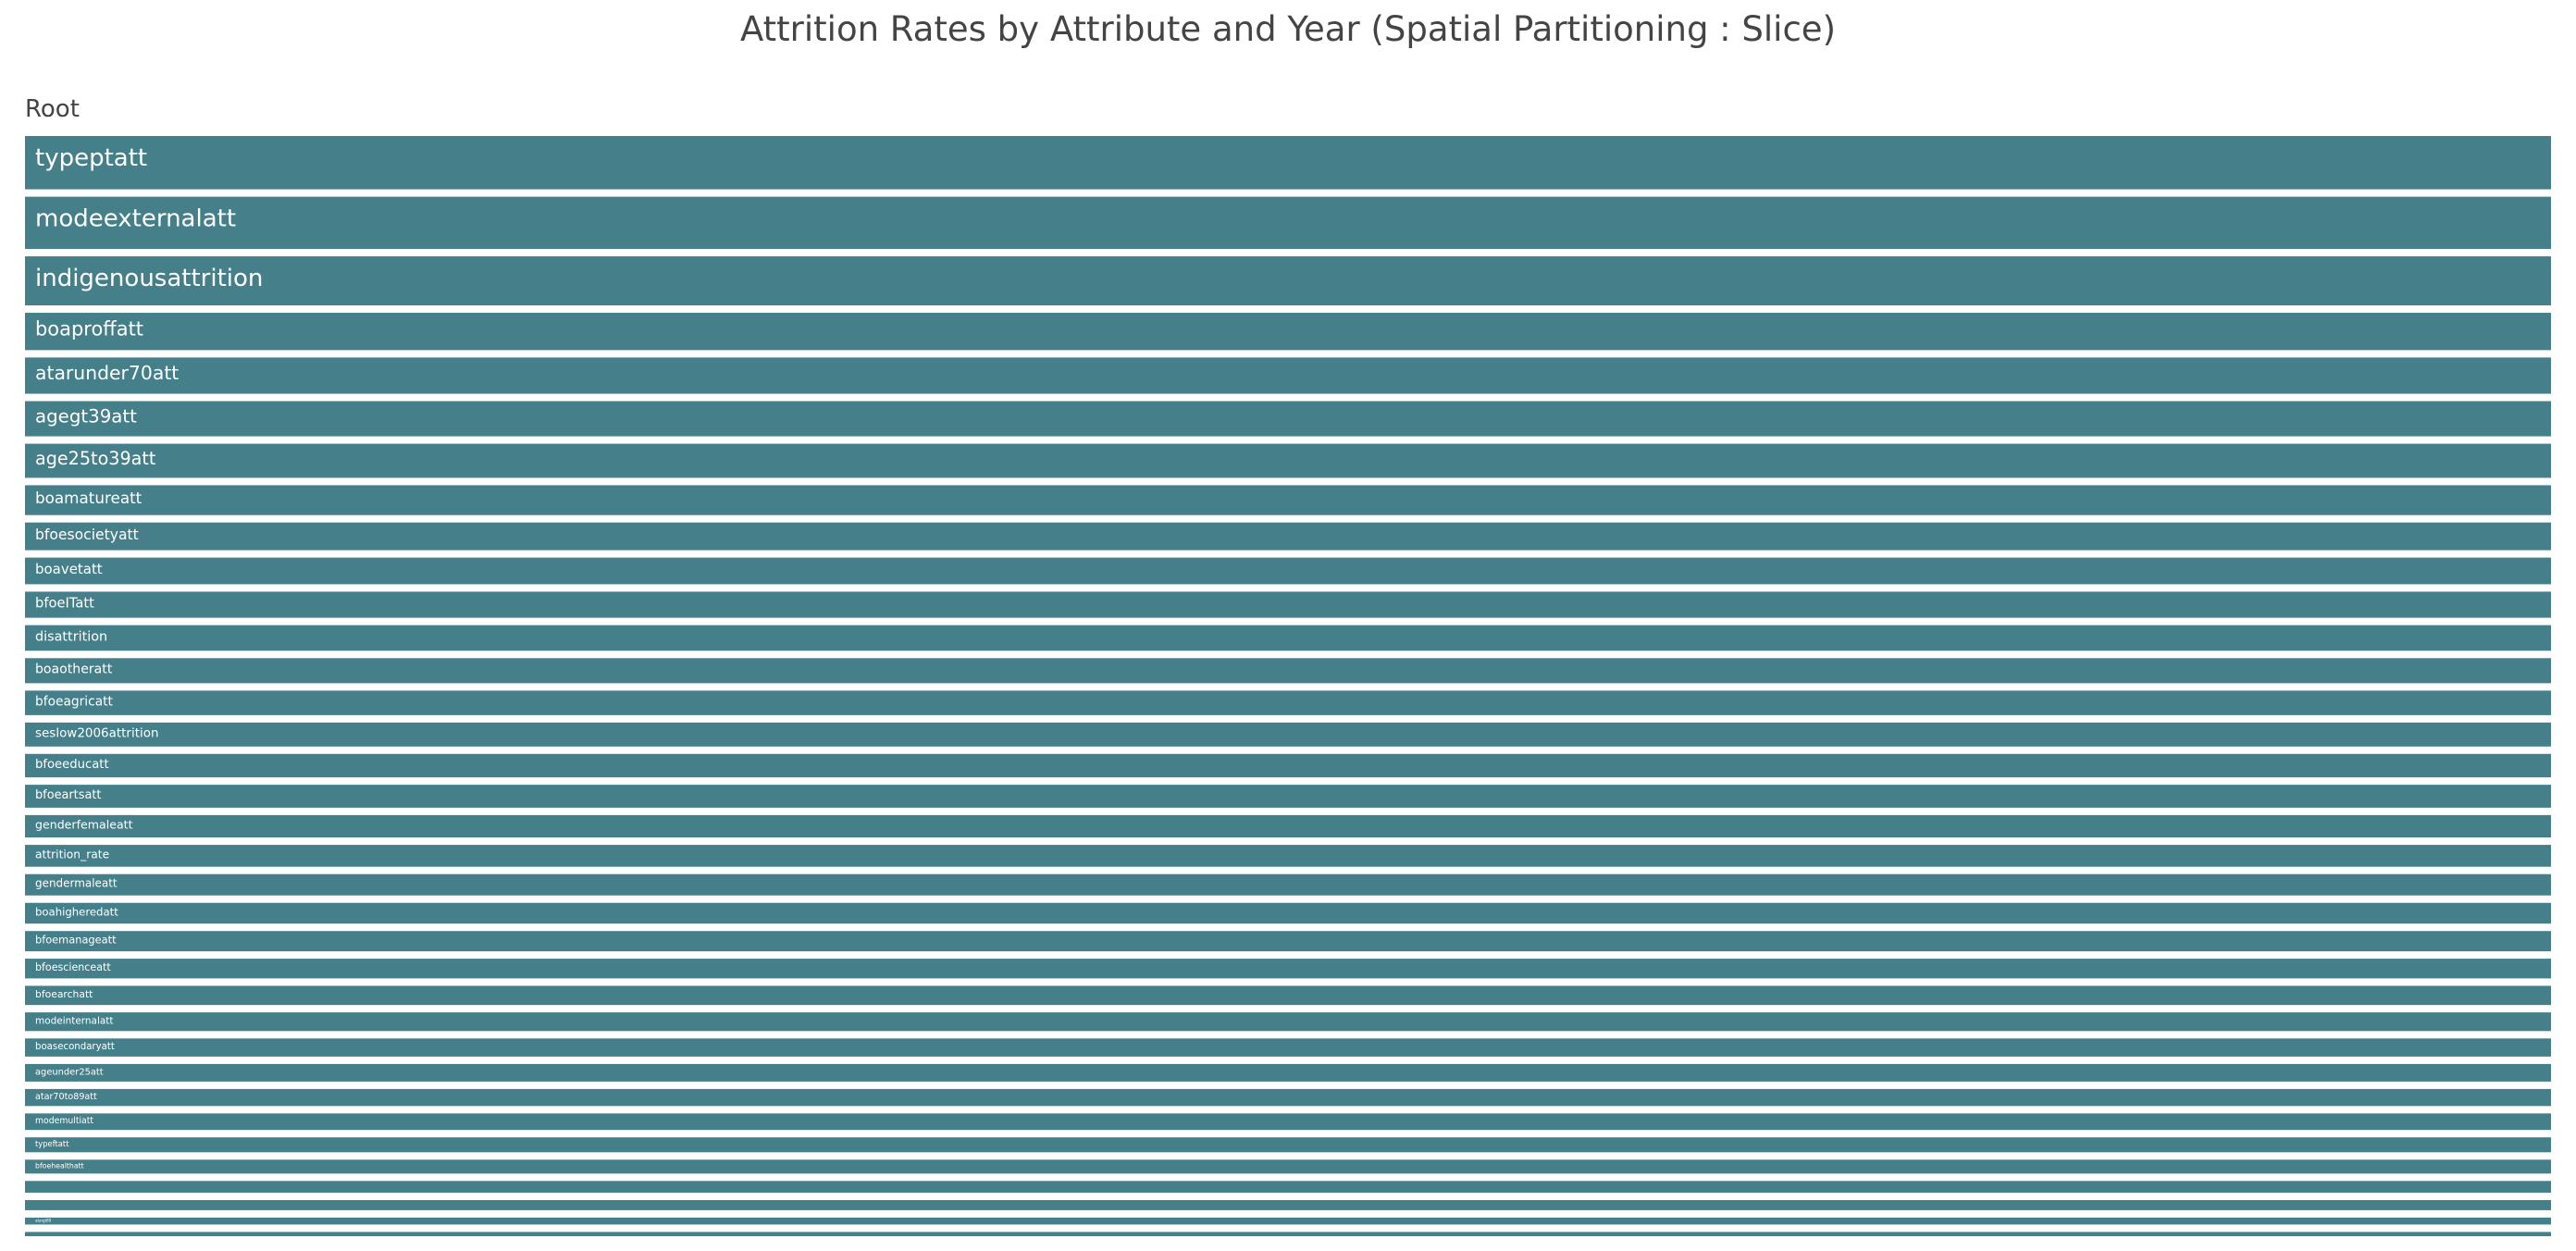 This screenshot has height=1251, width=2576. What do you see at coordinates (66, 1097) in the screenshot?
I see `treemap-tile-label: atar70to89att` at bounding box center [66, 1097].